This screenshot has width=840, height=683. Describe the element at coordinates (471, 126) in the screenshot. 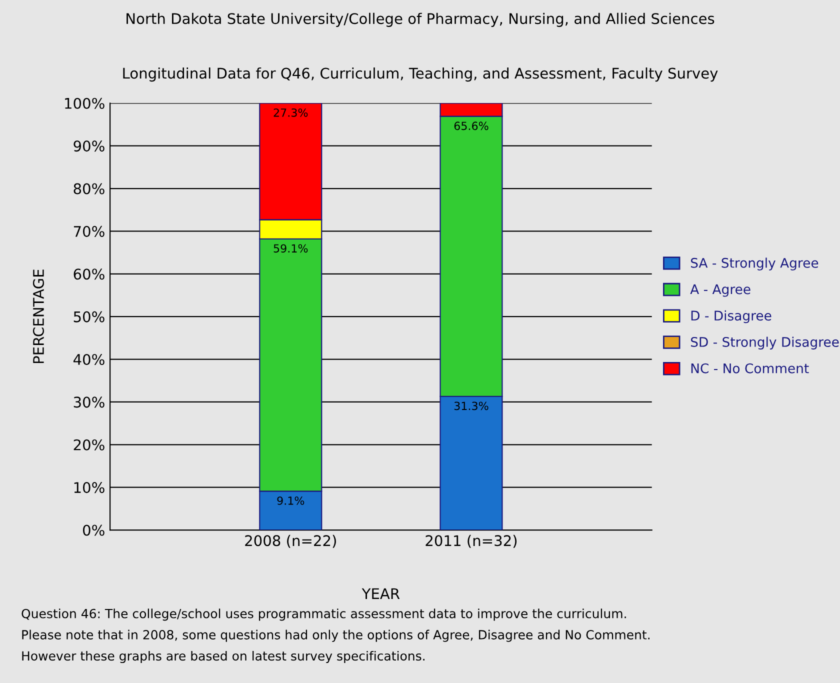

I see `data-label: 65.6%` at that location.